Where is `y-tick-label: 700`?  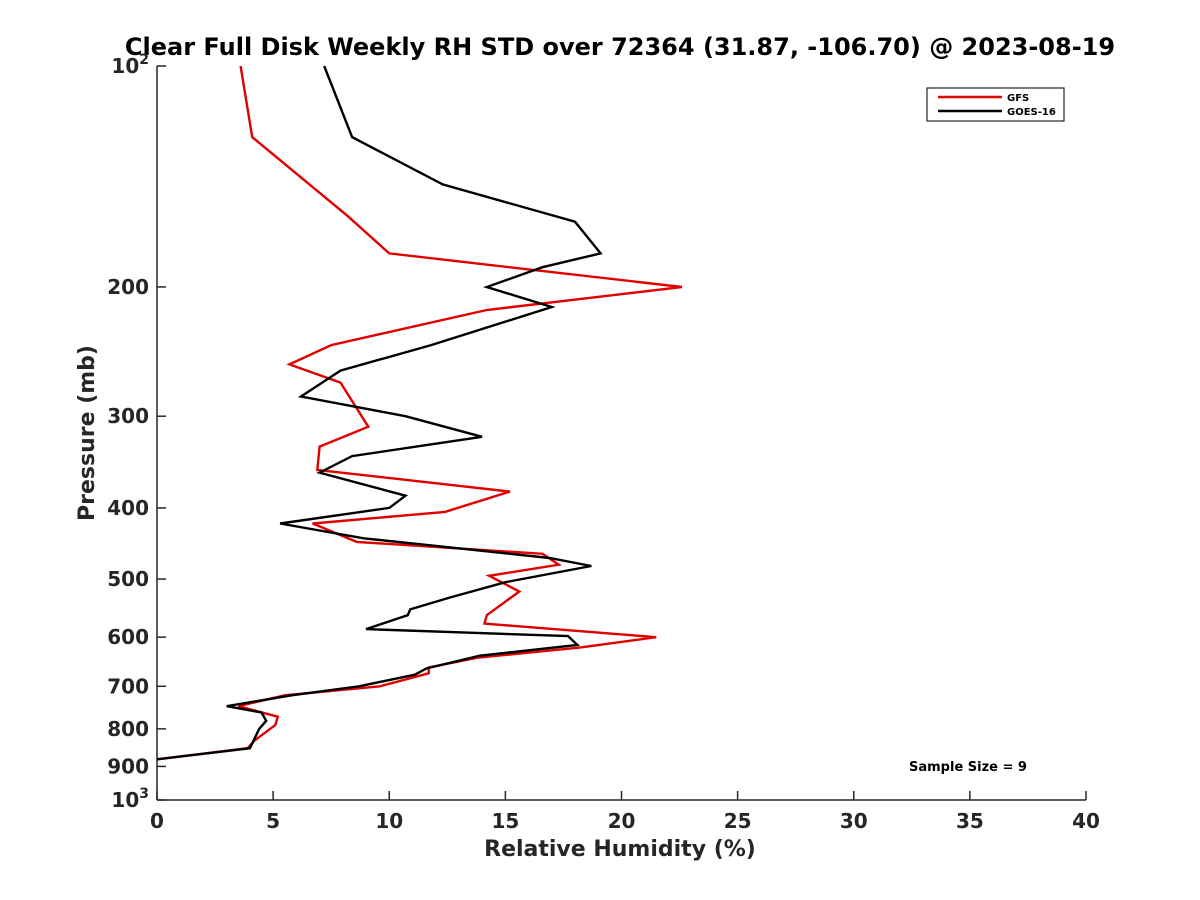 y-tick-label: 700 is located at coordinates (128, 686).